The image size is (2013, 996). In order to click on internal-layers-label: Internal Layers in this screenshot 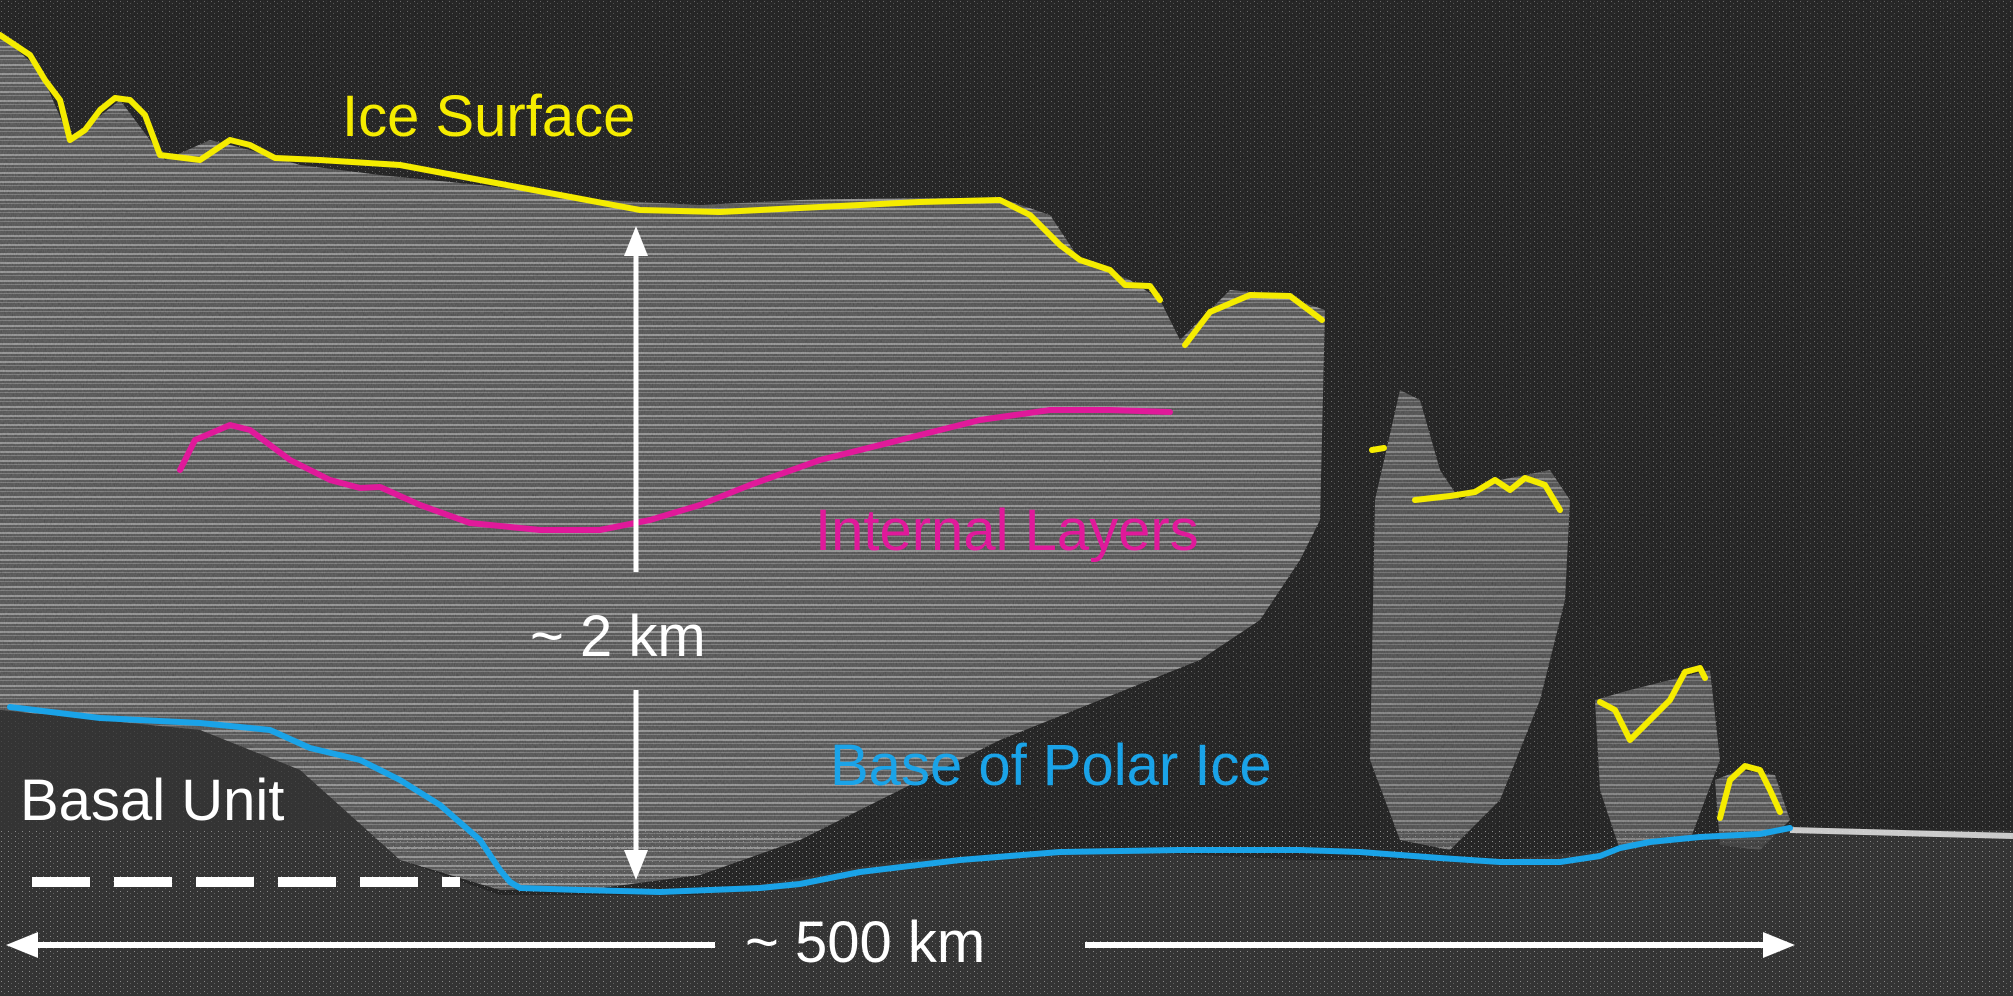, I will do `click(1007, 530)`.